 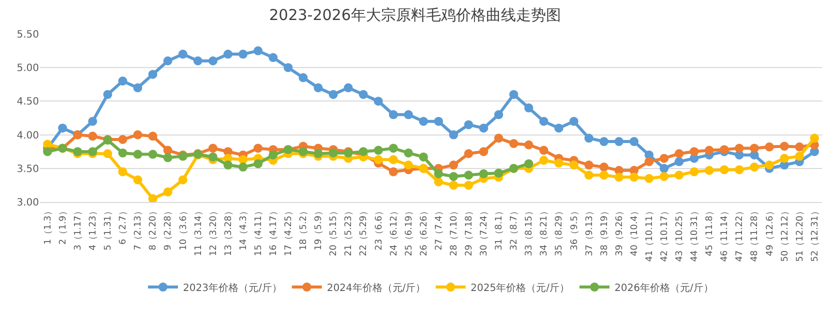 What do you see at coordinates (169, 228) in the screenshot?
I see `x-tick-label: 9（2.28）` at bounding box center [169, 228].